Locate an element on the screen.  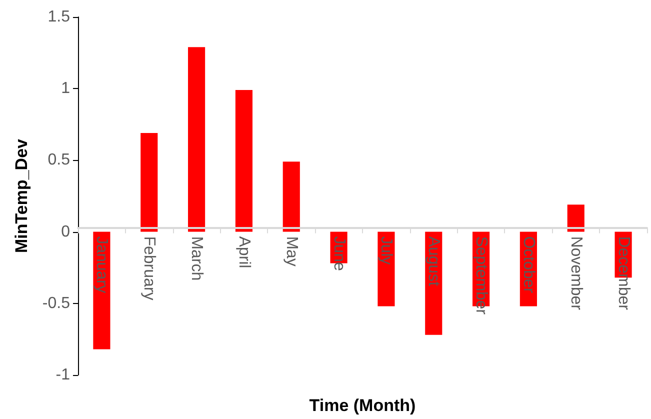
x-tick-label: April is located at coordinates (243, 252).